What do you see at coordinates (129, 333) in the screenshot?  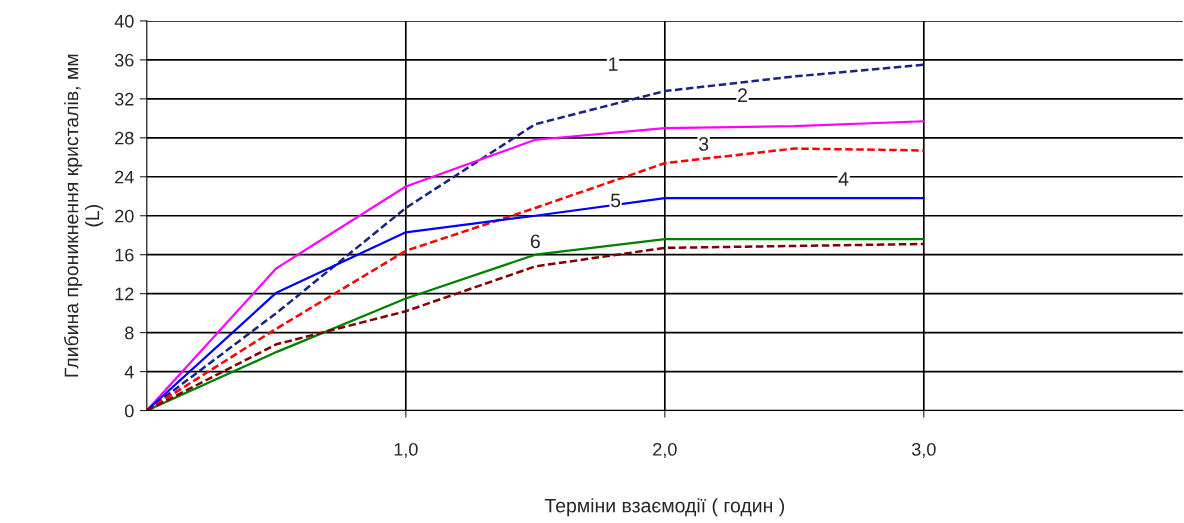 I see `y-tick-label: 8` at bounding box center [129, 333].